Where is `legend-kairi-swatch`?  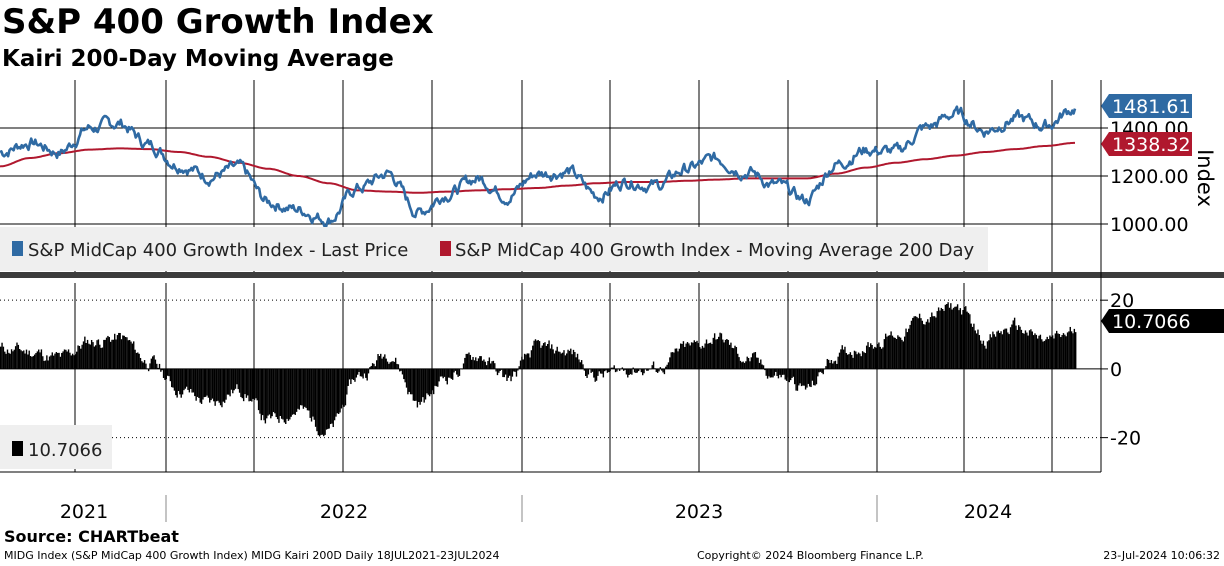 legend-kairi-swatch is located at coordinates (17, 448).